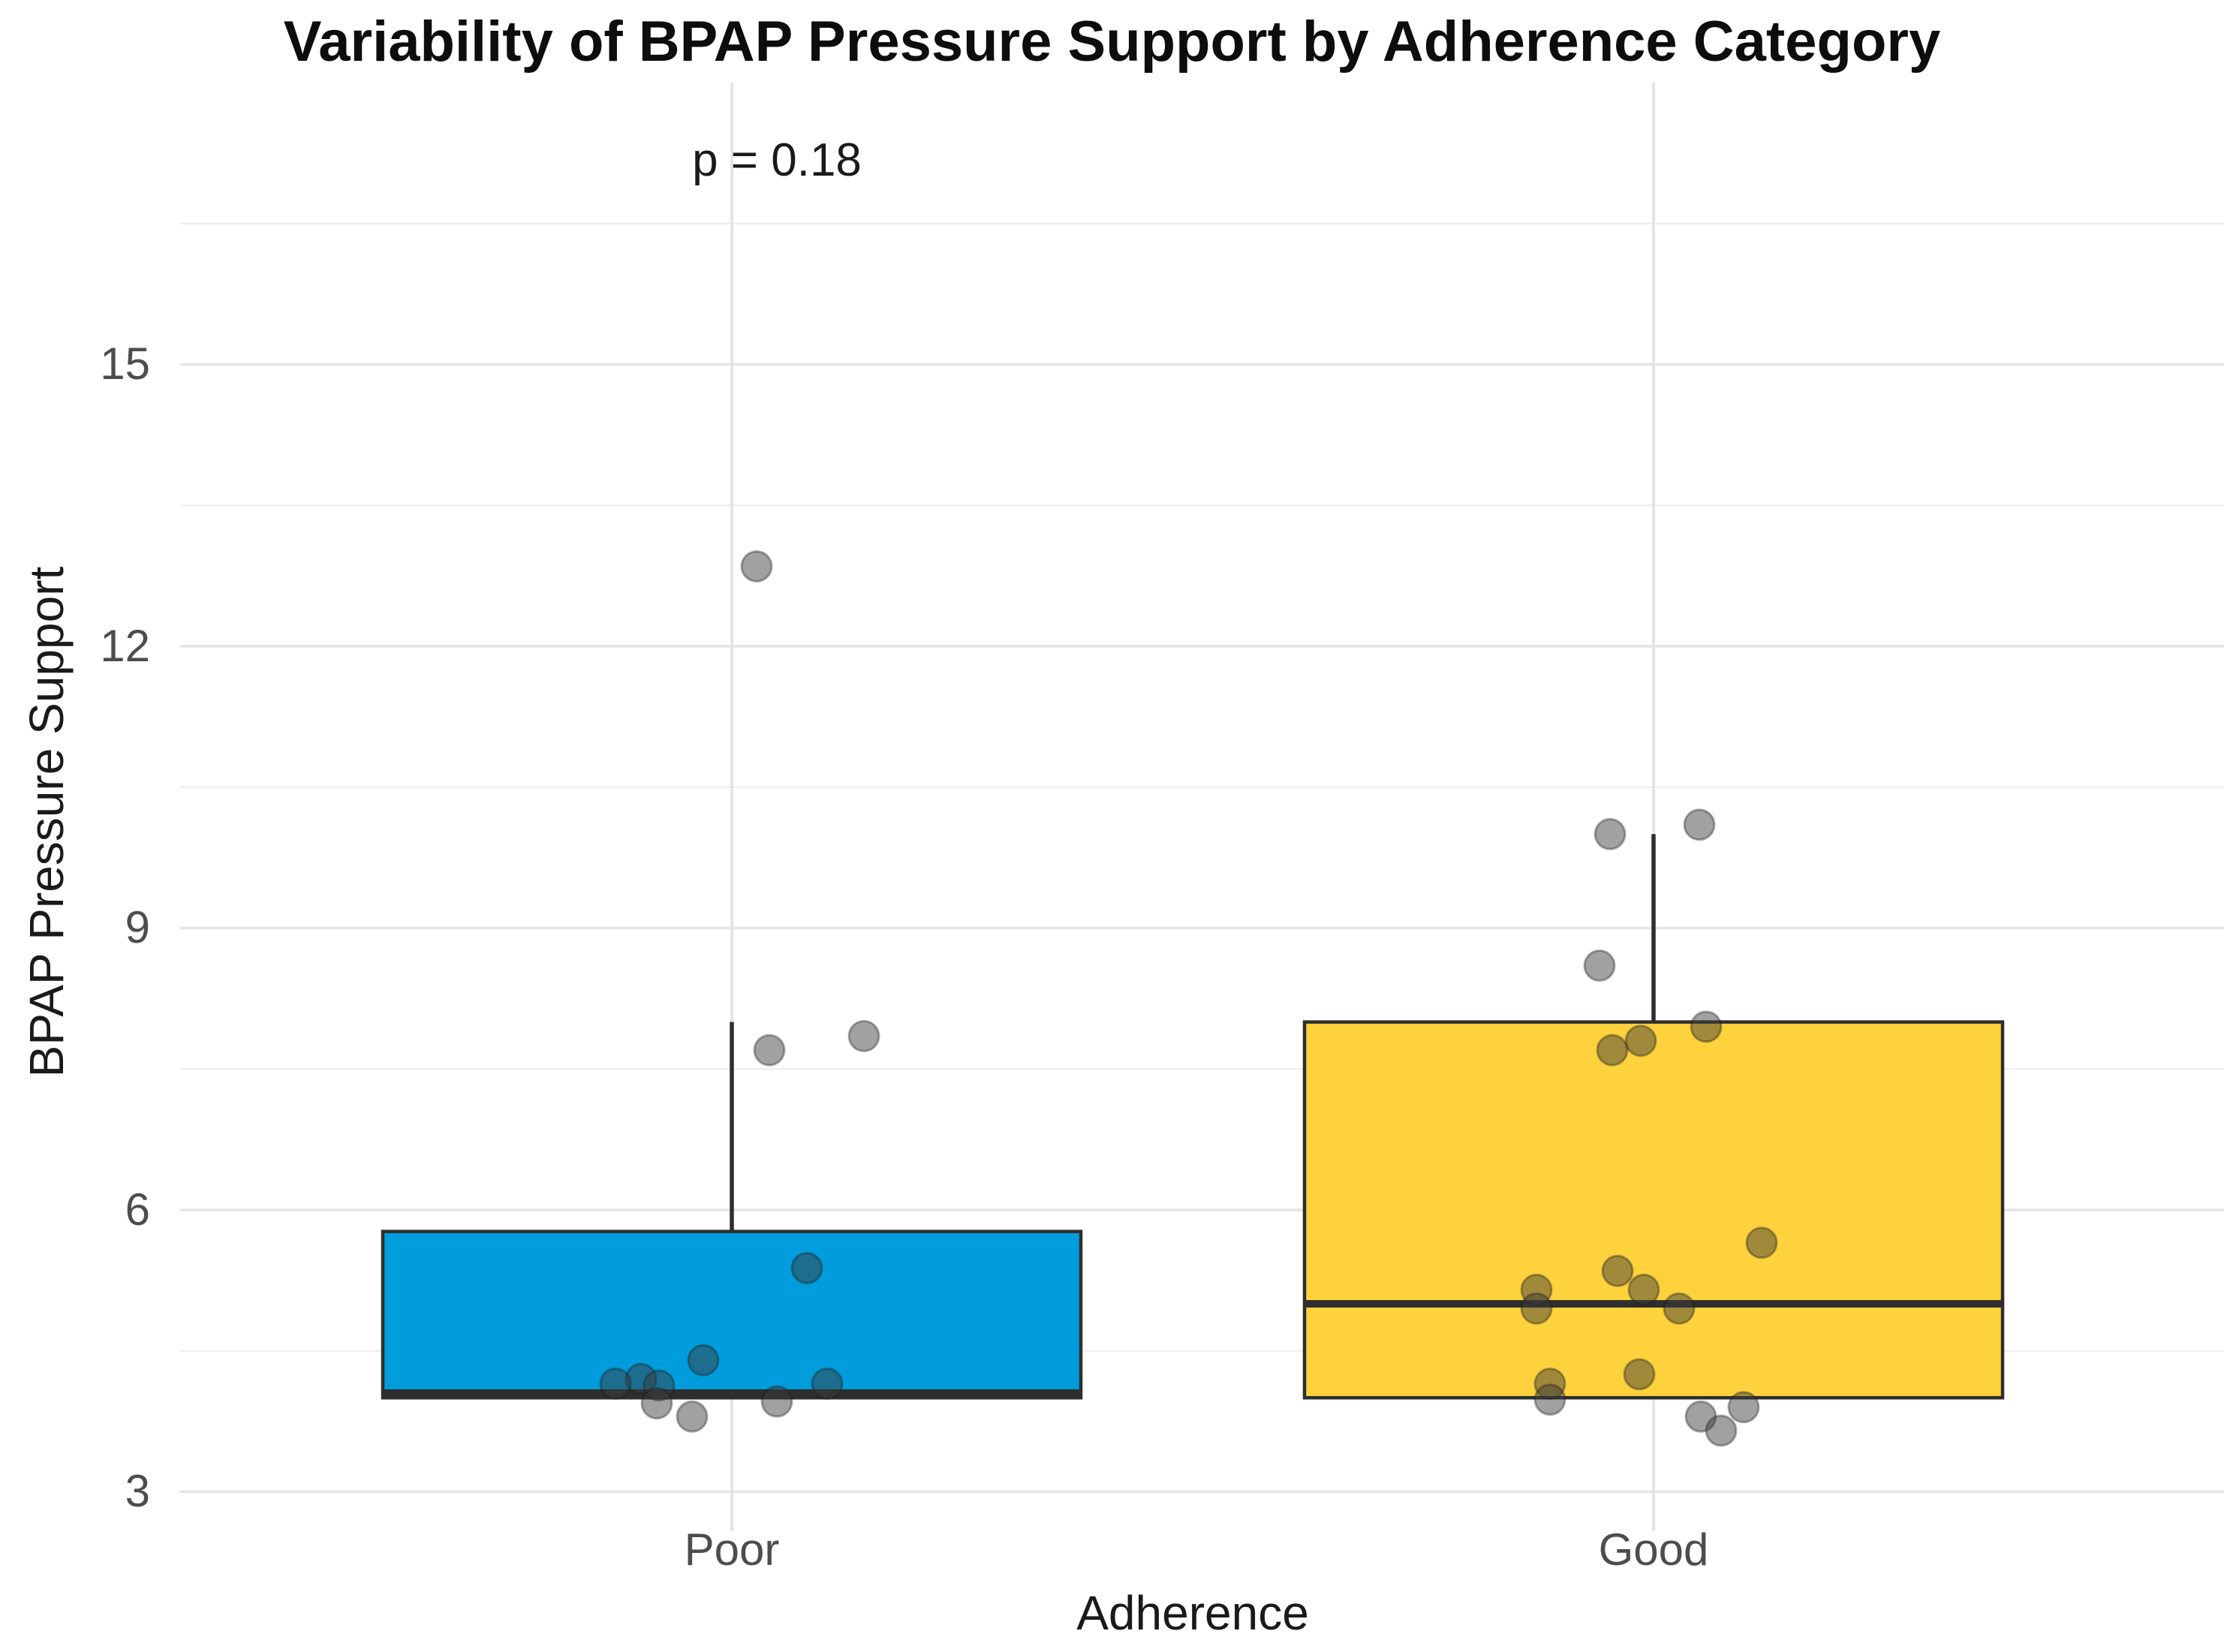 Image resolution: width=2224 pixels, height=1652 pixels. Describe the element at coordinates (137, 1491) in the screenshot. I see `y-tick-label: 3` at that location.